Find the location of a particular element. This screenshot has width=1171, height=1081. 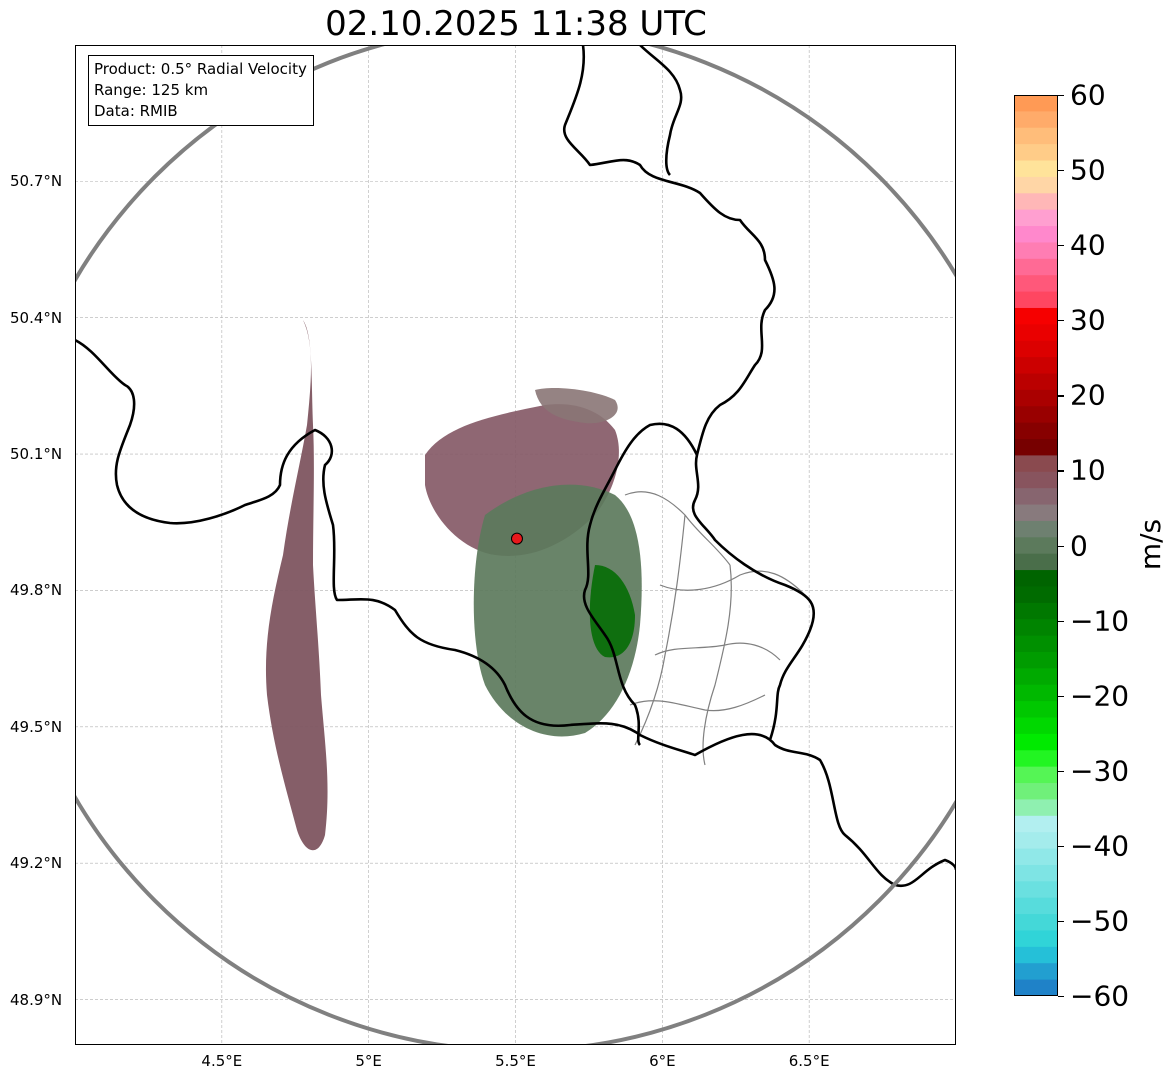

colorbar-tick-label-10: −40 is located at coordinates (1100, 846).